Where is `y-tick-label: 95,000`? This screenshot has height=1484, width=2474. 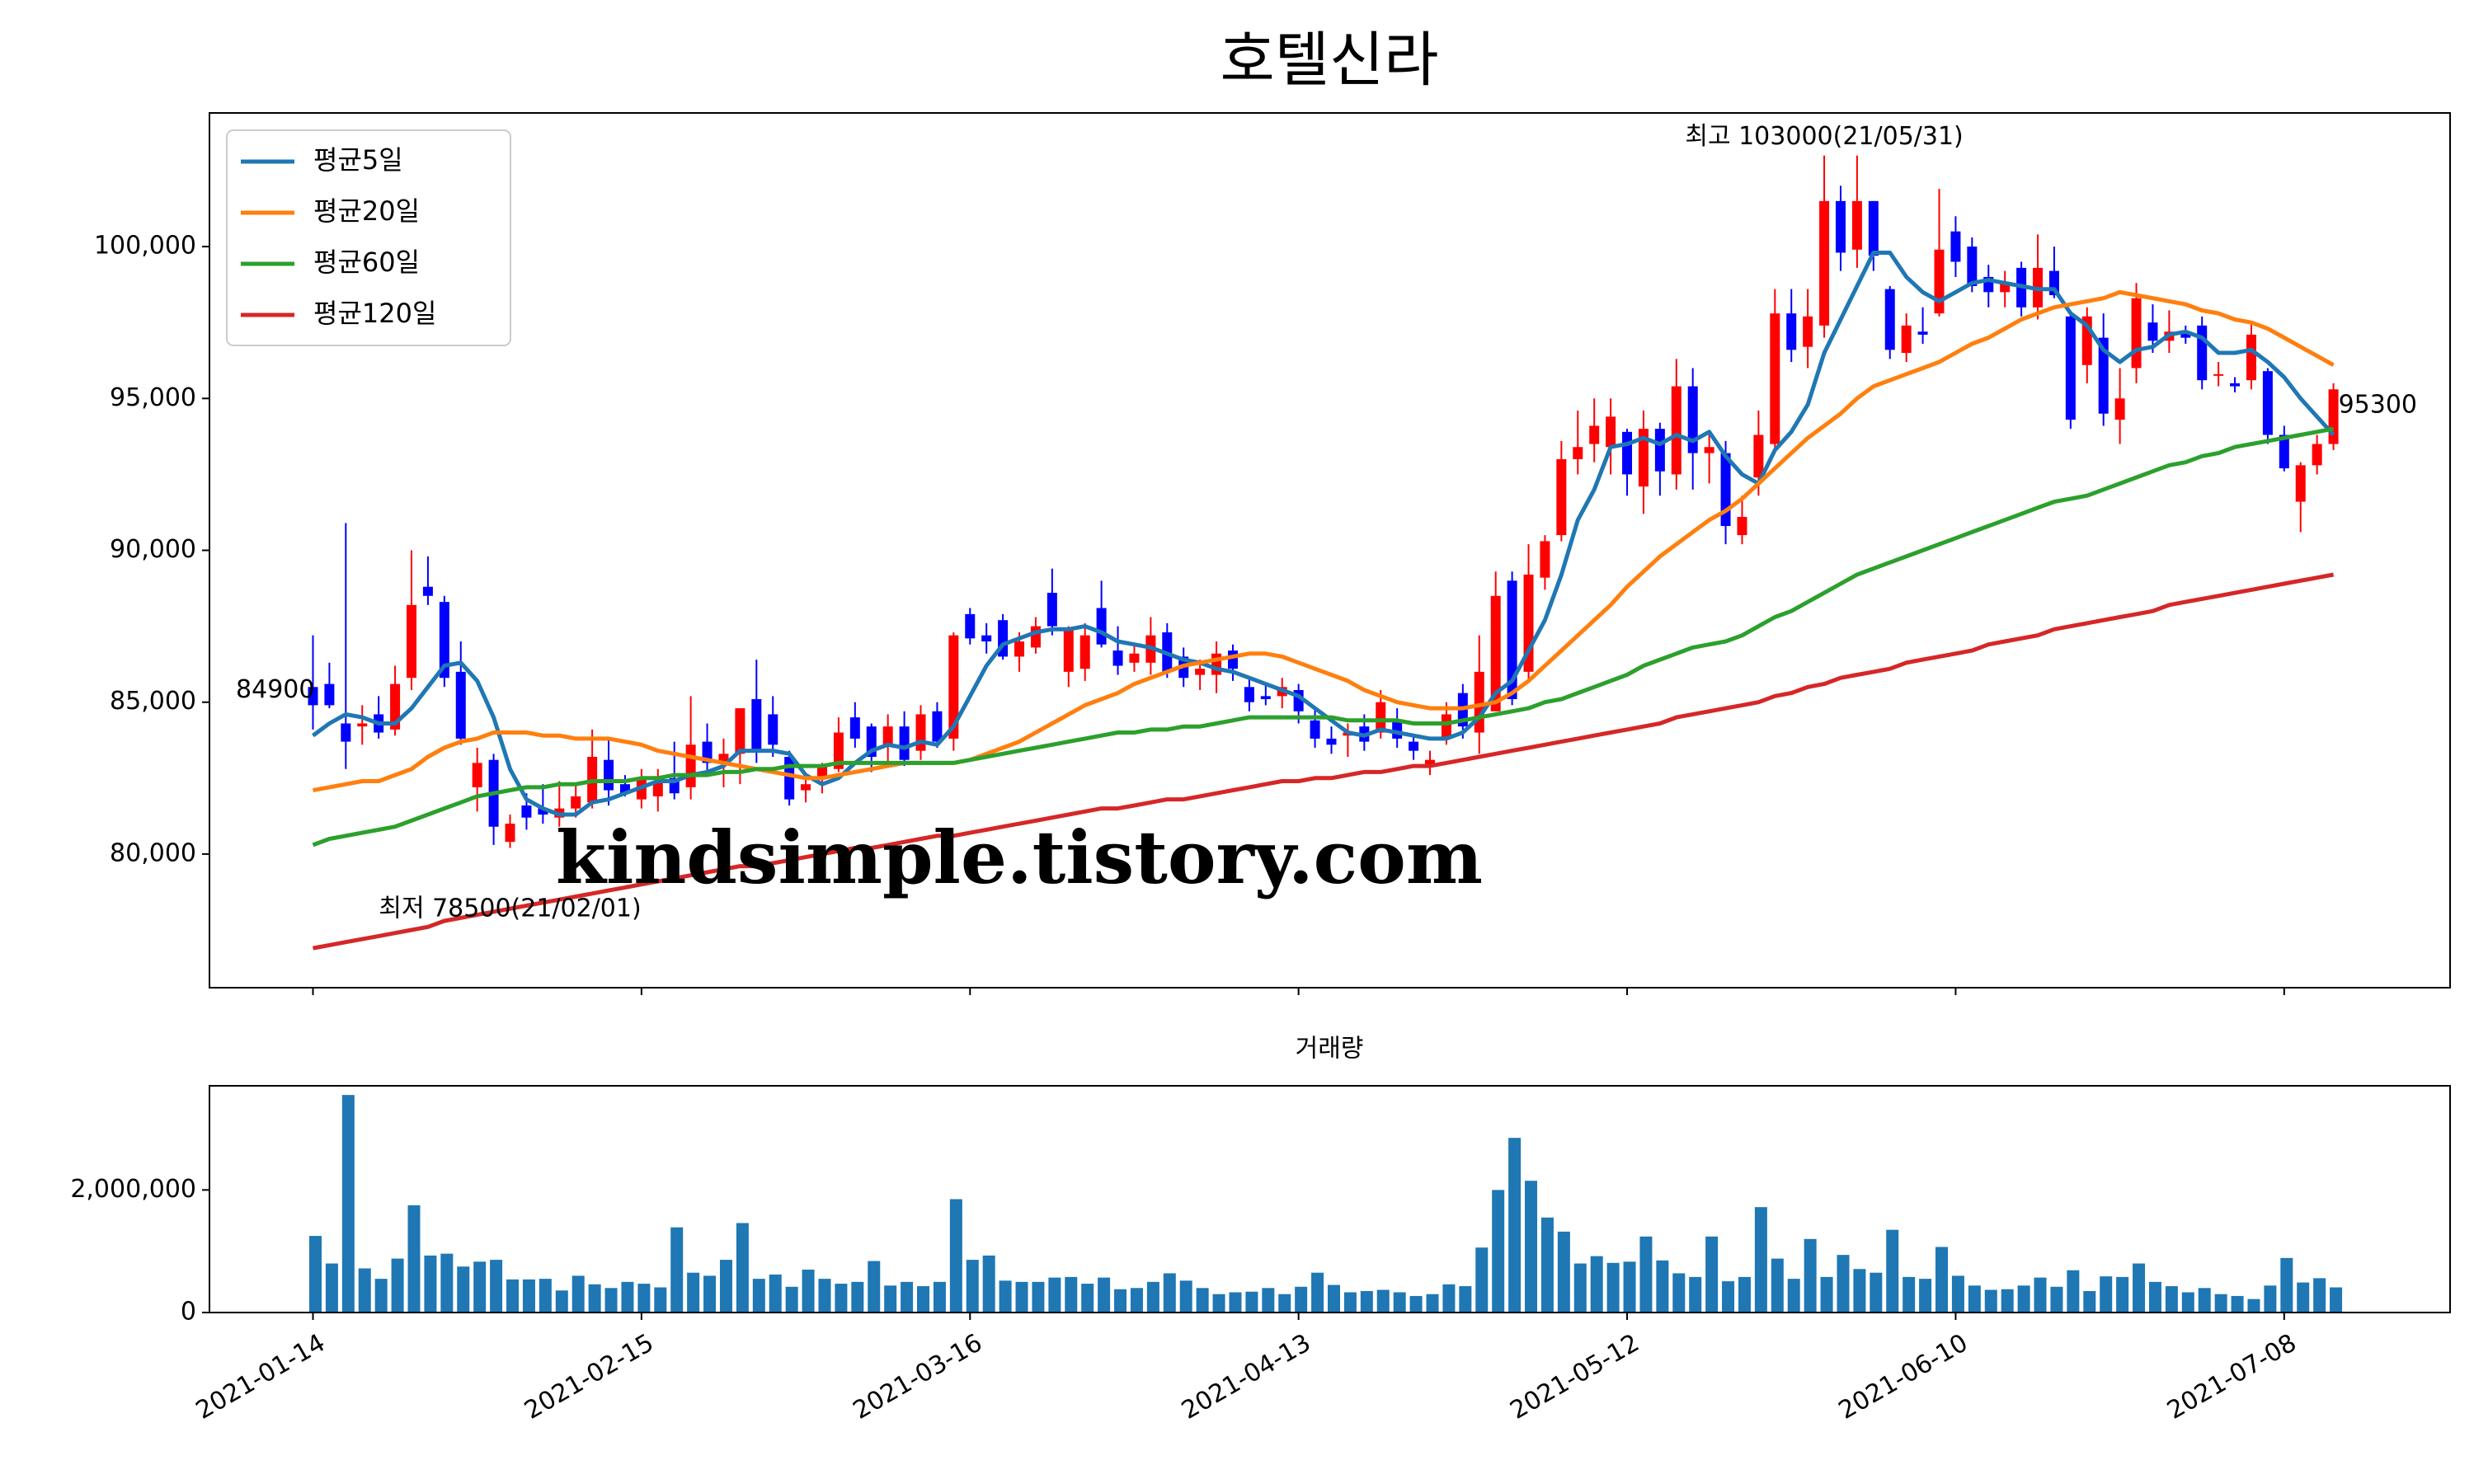 y-tick-label: 95,000 is located at coordinates (153, 397).